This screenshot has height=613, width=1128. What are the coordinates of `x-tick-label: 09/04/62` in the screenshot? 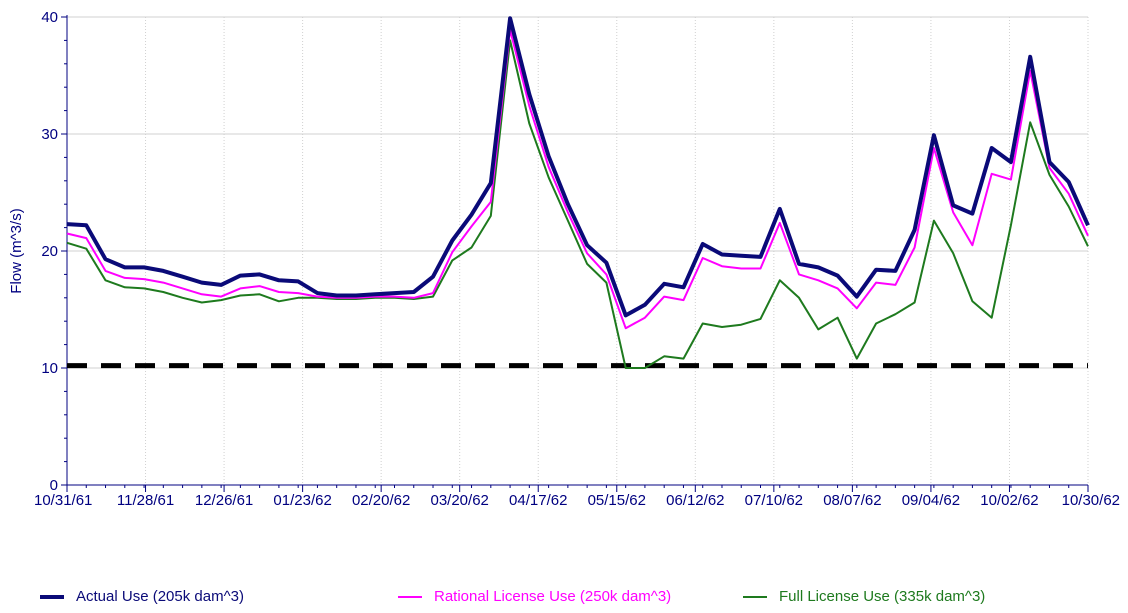 It's located at (931, 500).